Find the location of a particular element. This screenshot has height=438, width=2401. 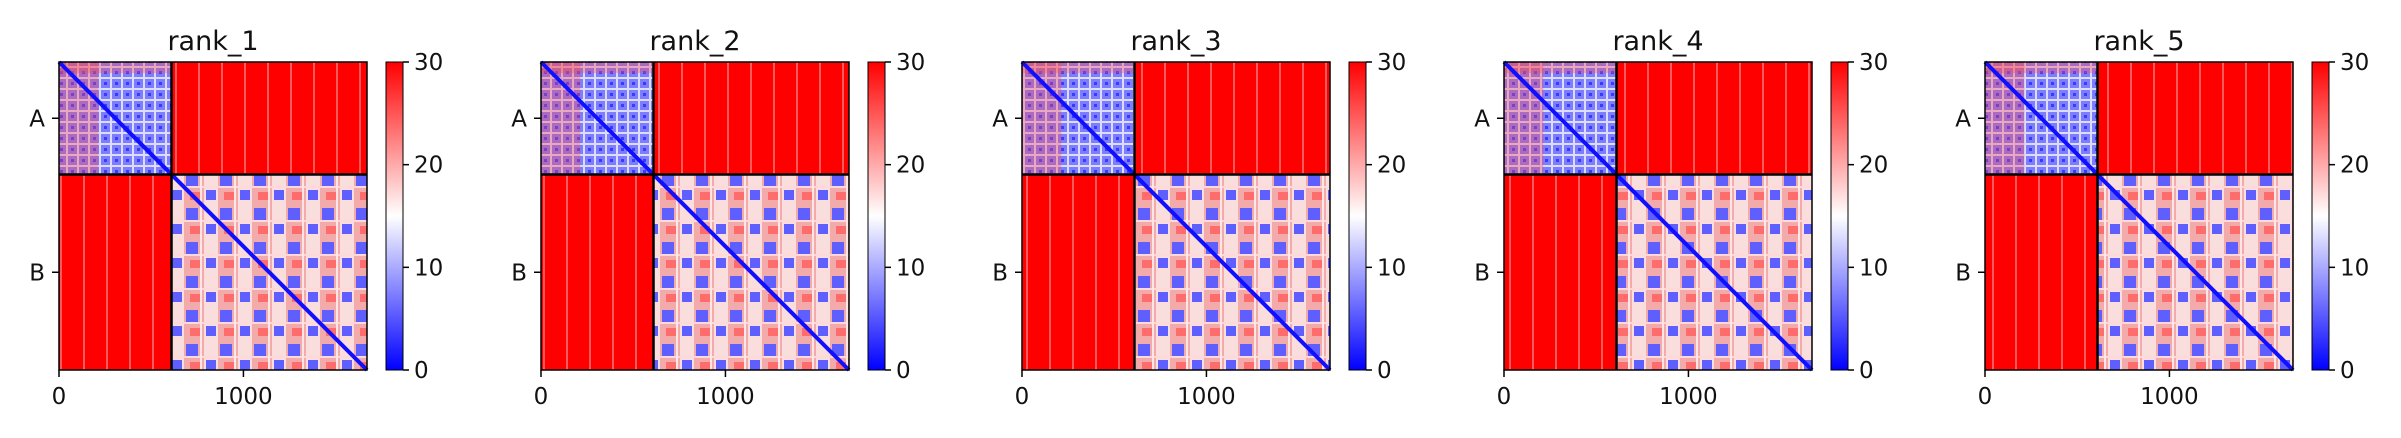

panel-title: rank_1 is located at coordinates (212, 41).